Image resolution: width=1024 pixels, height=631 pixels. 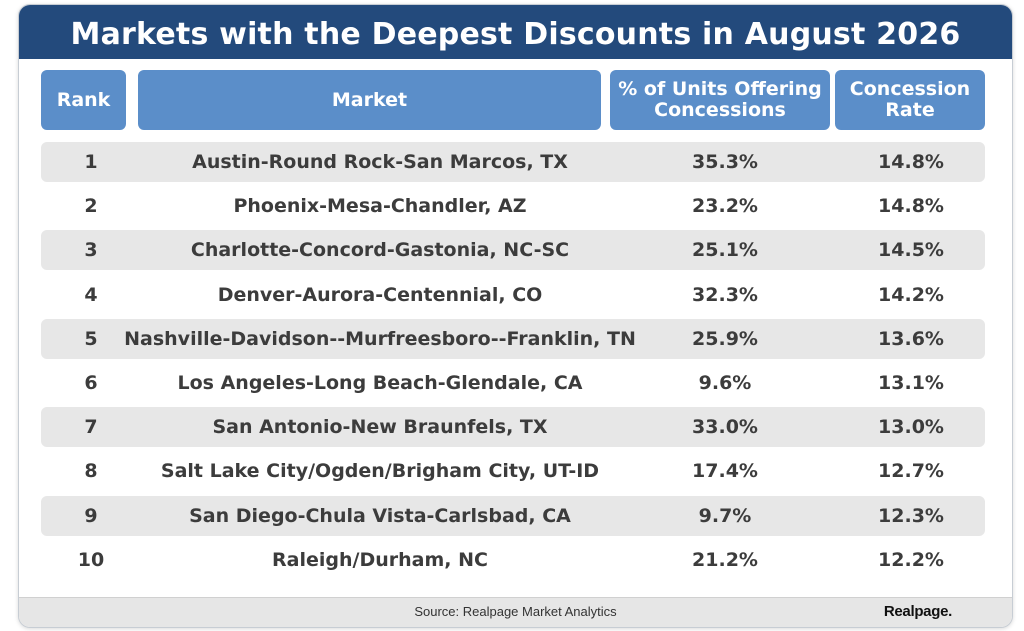 I want to click on cell-rank: 4, so click(x=91, y=295).